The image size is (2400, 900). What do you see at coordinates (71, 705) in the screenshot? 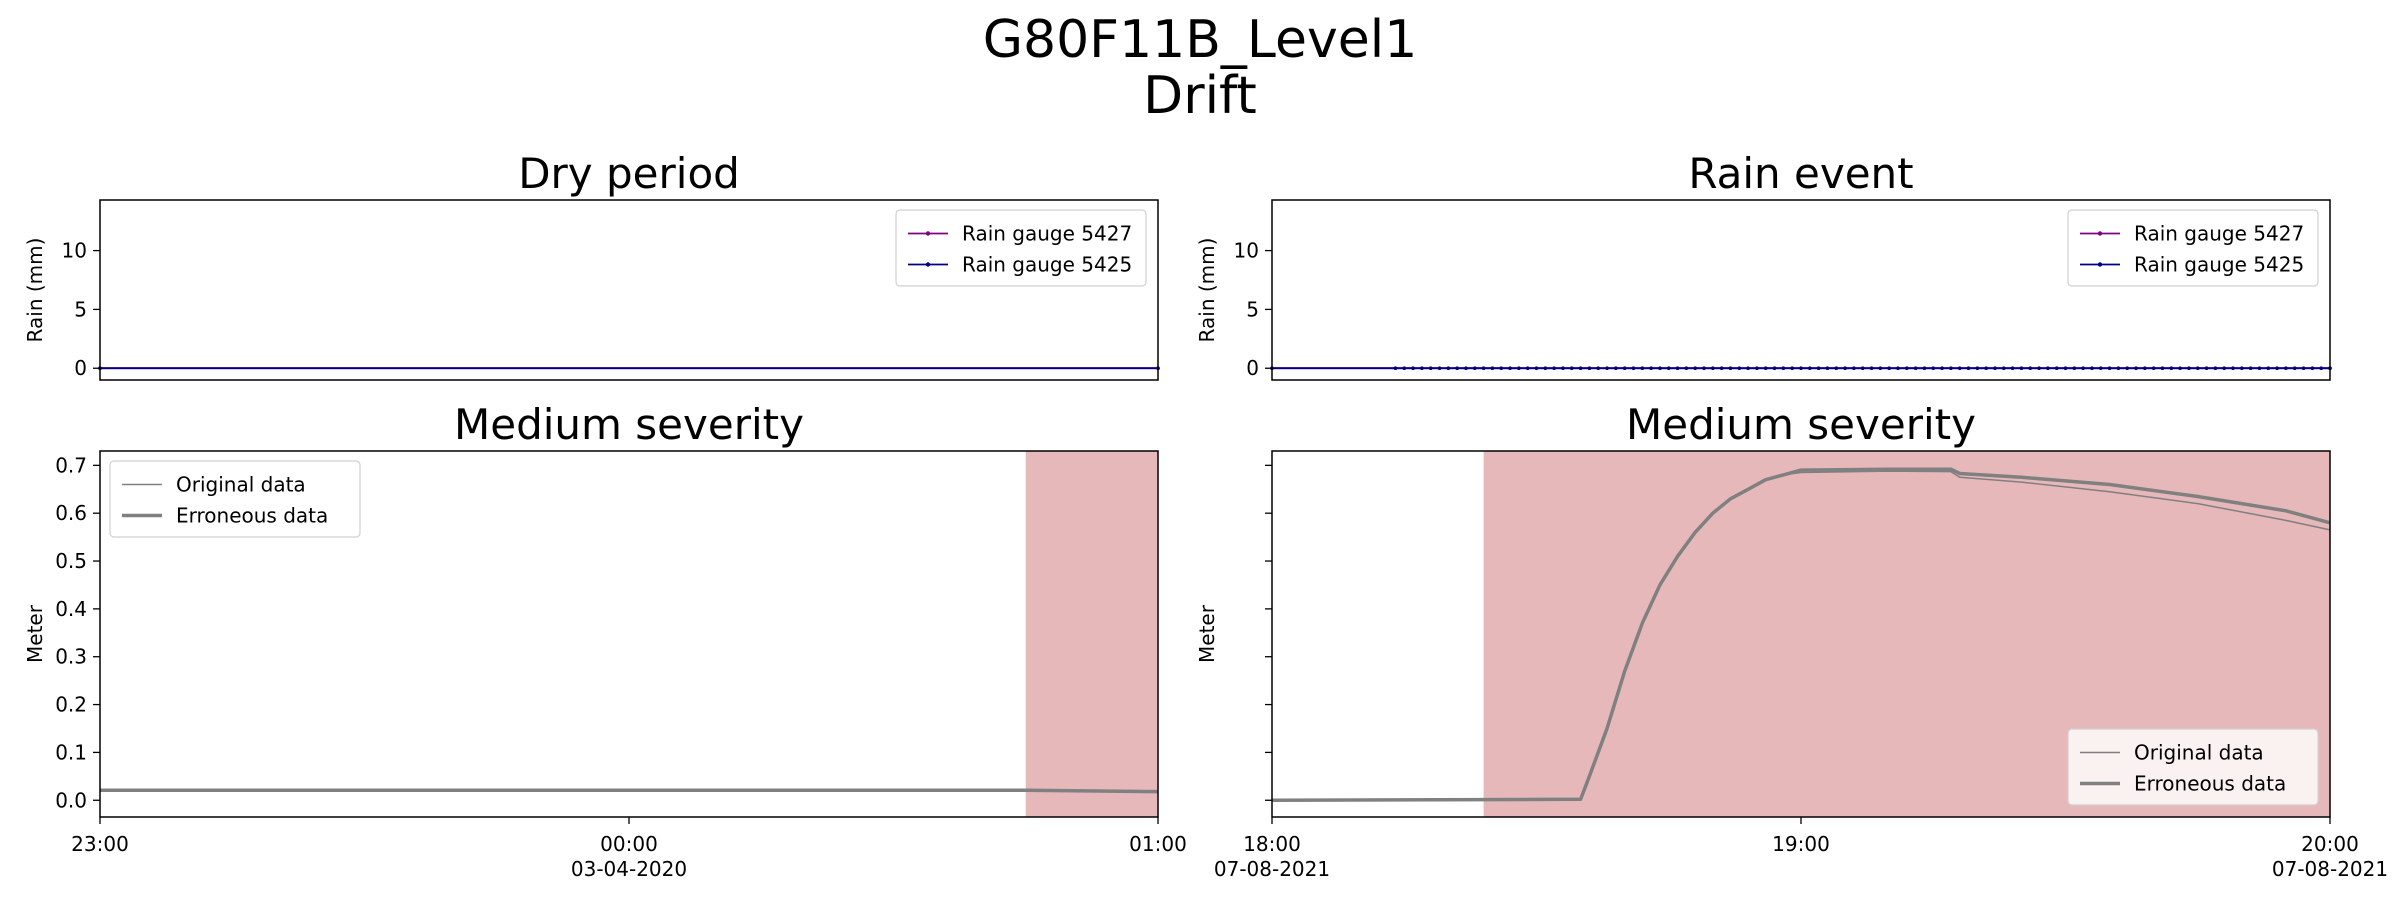
I see `y-tick-label: 0.2` at bounding box center [71, 705].